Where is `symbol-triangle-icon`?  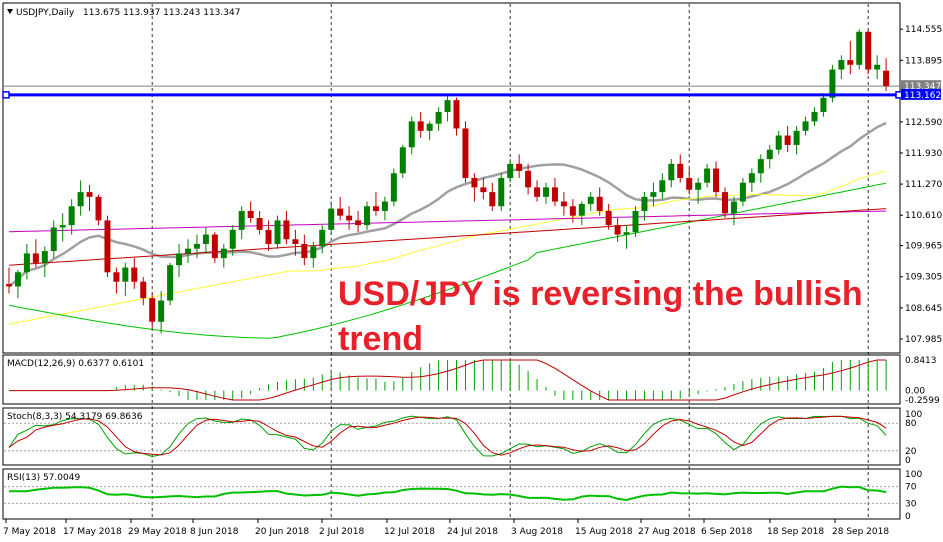
symbol-triangle-icon is located at coordinates (10, 11).